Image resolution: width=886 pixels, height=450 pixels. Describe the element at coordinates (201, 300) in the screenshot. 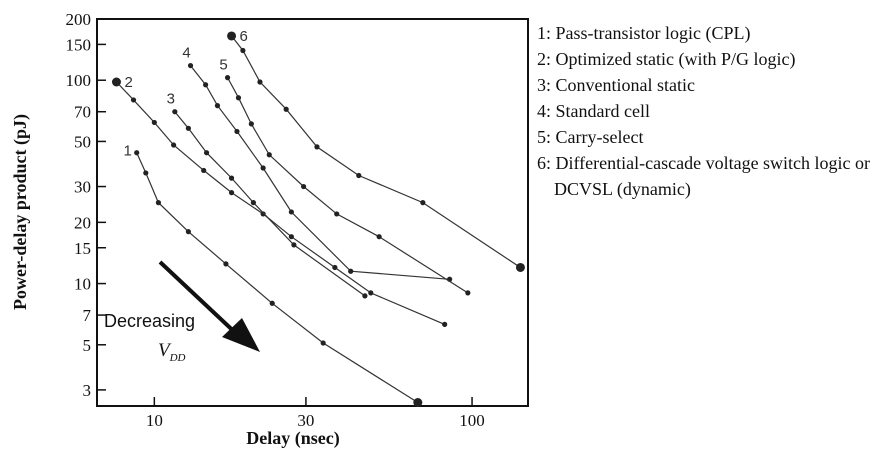

I see `decreasing-arrow-shaft` at that location.